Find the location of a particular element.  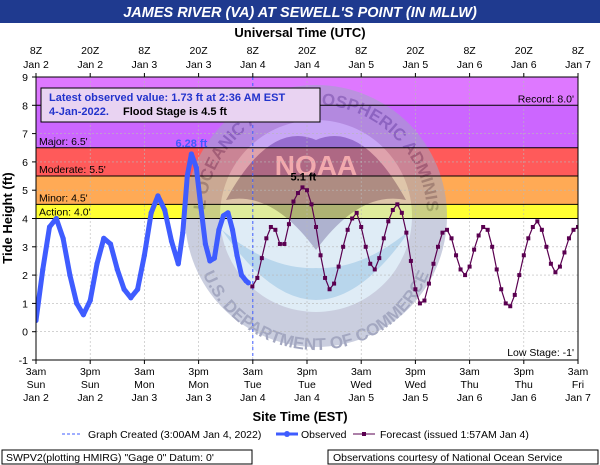

y-tick-label: 6 is located at coordinates (25, 163).